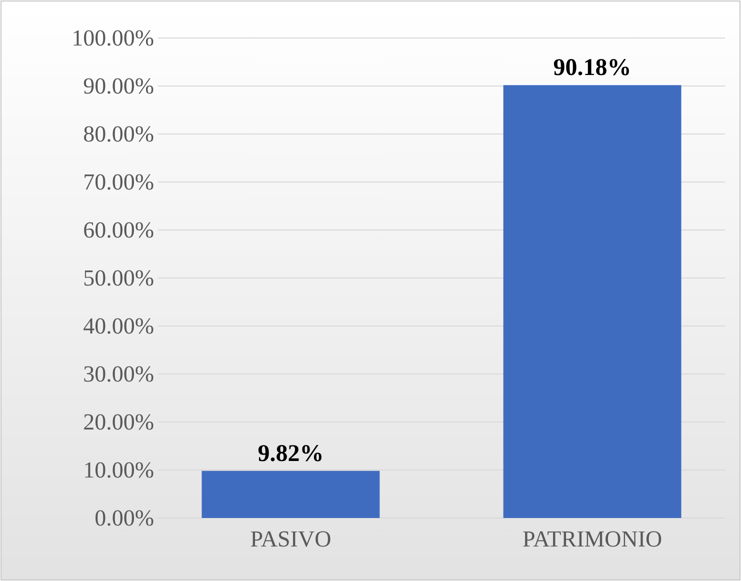  I want to click on y-tick-label: 90.00%, so click(118, 85).